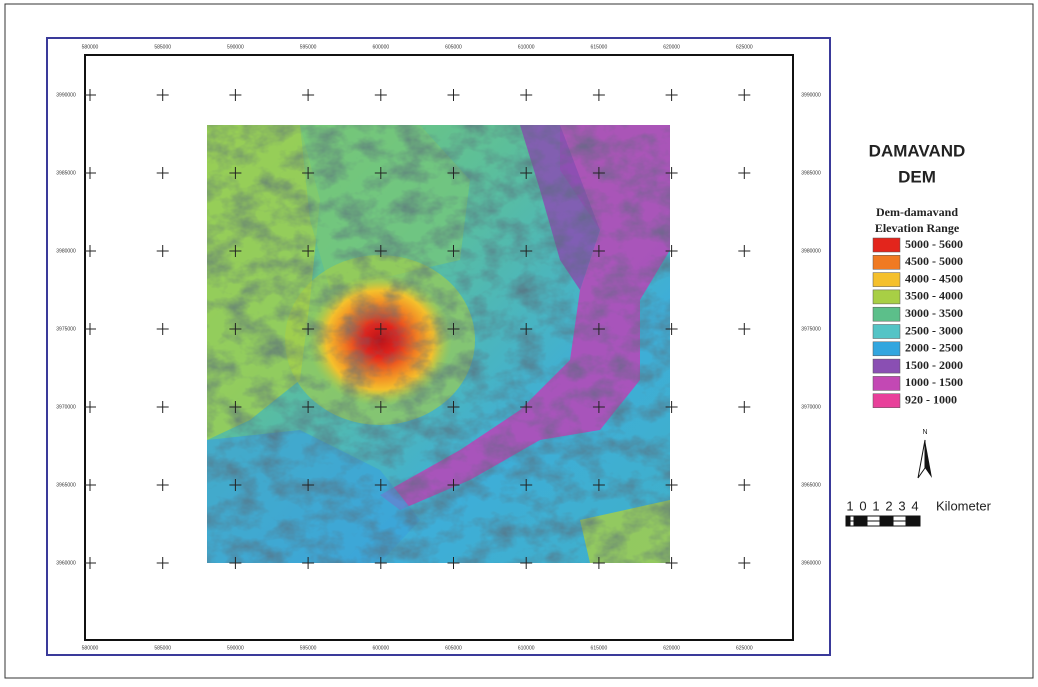 Image resolution: width=1038 pixels, height=687 pixels. Describe the element at coordinates (66, 329) in the screenshot. I see `y-coord-label: 3975000` at that location.